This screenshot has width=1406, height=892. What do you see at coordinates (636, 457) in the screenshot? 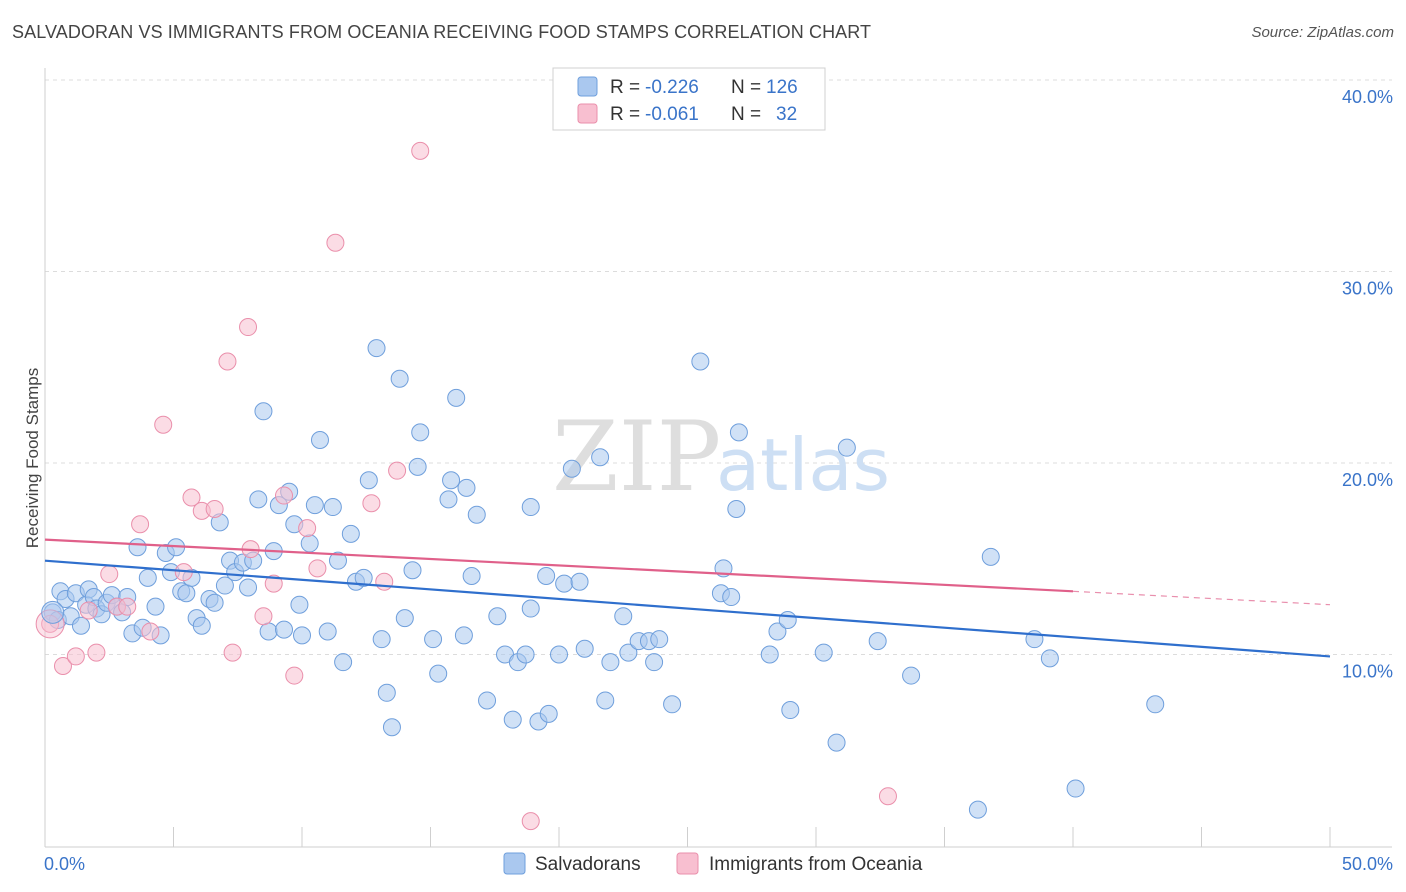
I see `watermark-zip: ZIP` at bounding box center [636, 457].